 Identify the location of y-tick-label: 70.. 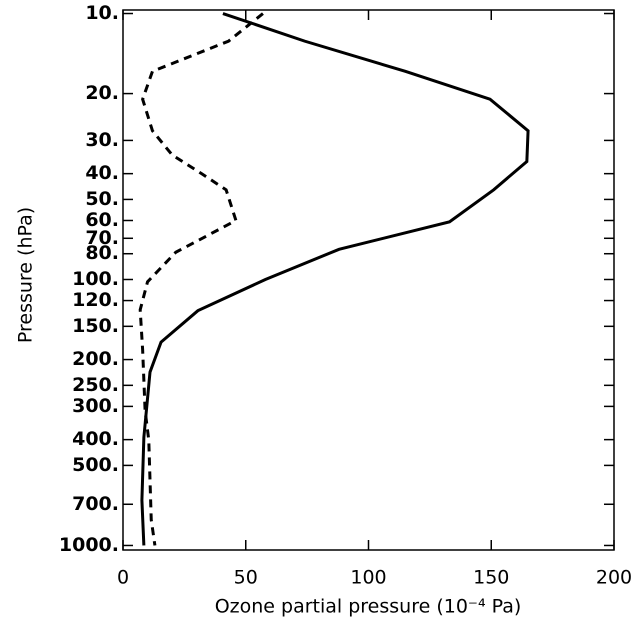
(102, 238).